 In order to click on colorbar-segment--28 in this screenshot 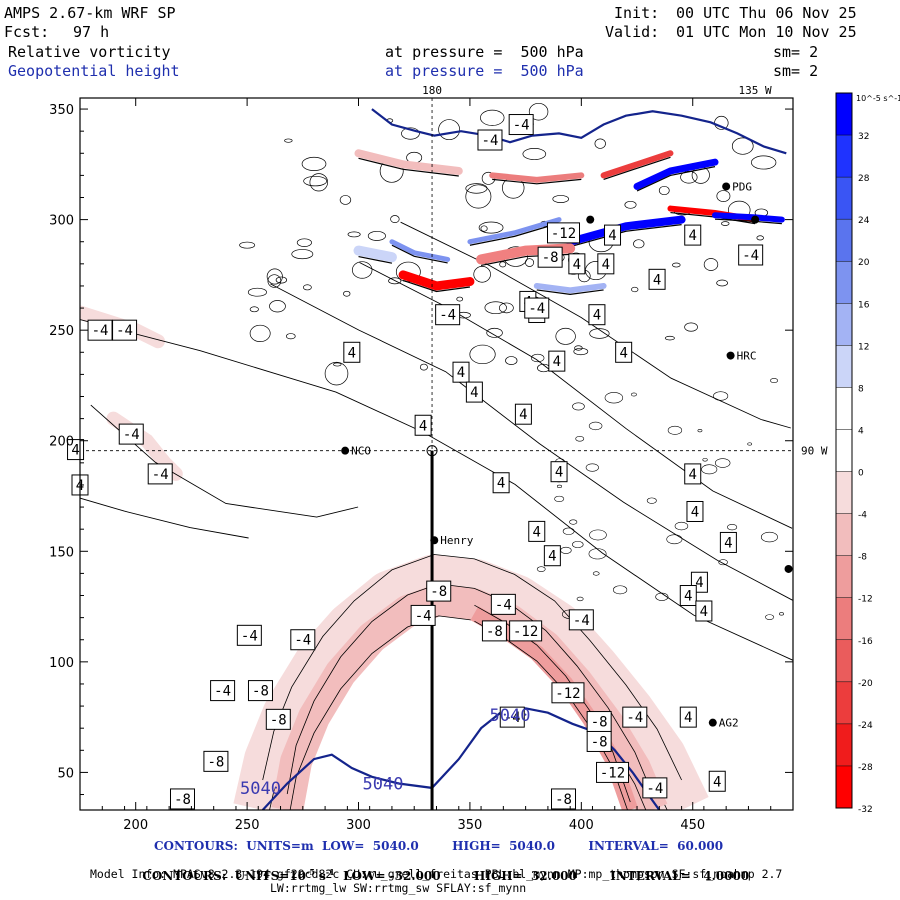, I will do `click(844, 744)`.